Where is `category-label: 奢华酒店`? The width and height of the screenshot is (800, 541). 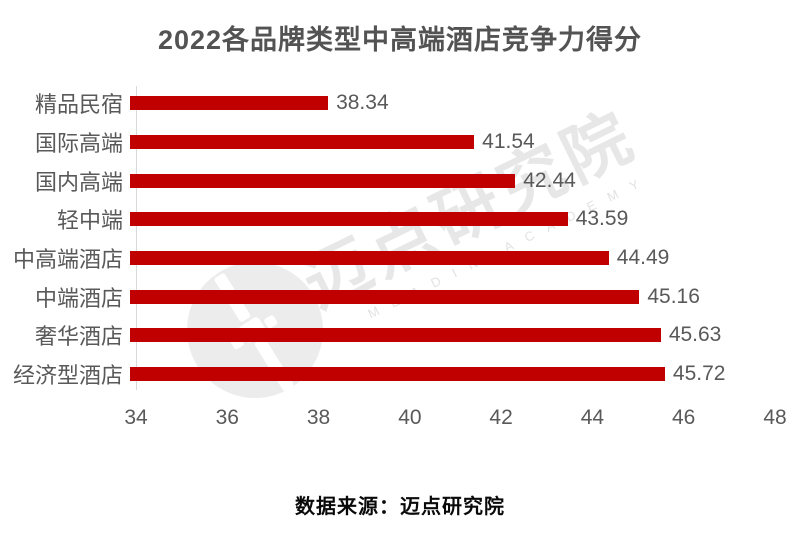 category-label: 奢华酒店 is located at coordinates (78, 337).